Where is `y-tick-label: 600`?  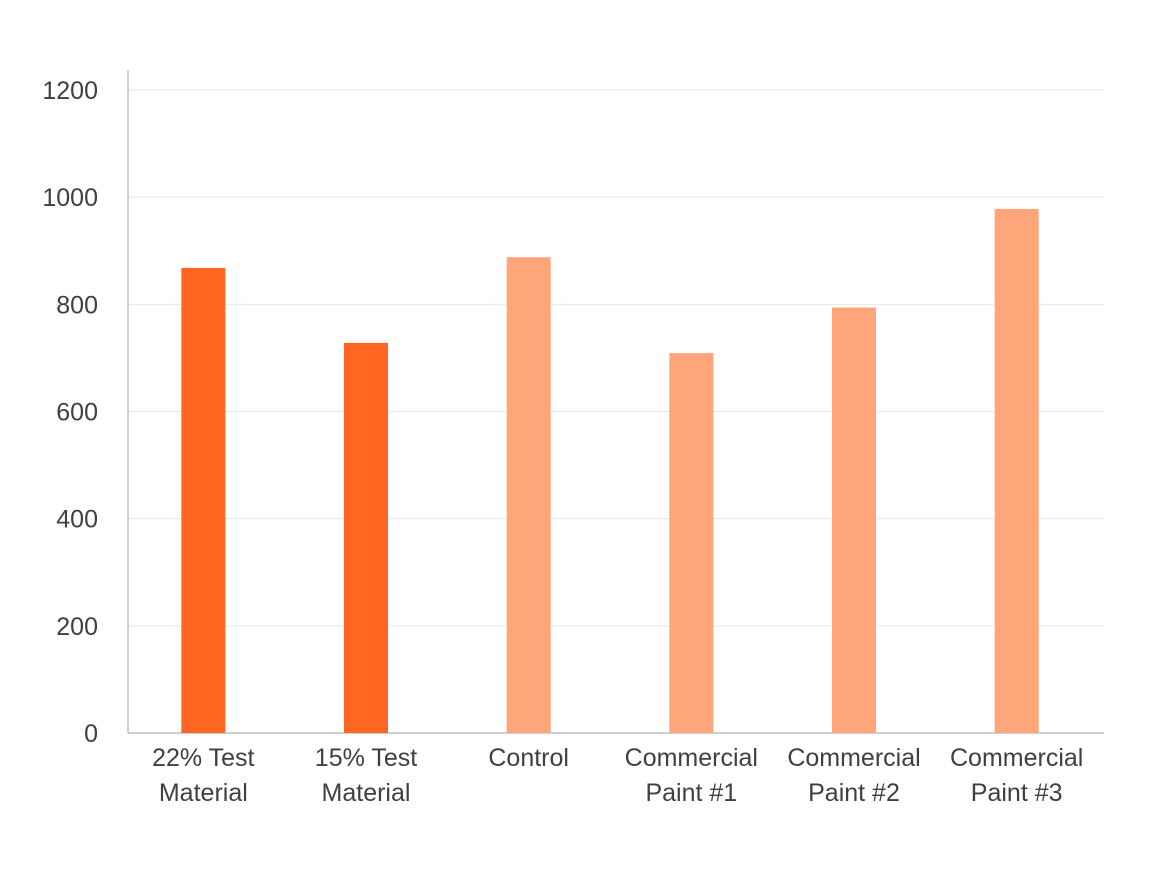
y-tick-label: 600 is located at coordinates (77, 413).